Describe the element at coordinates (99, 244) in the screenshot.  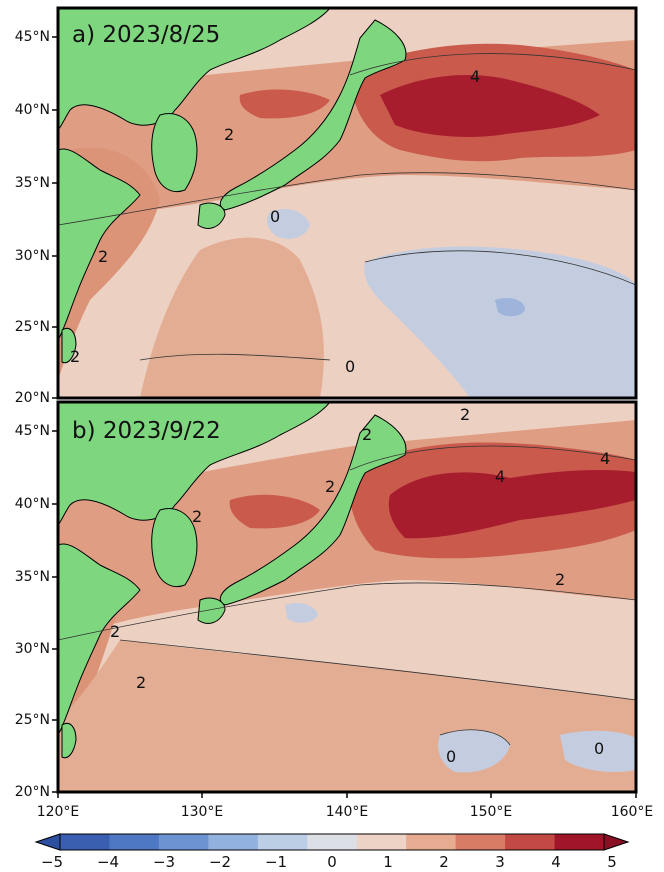
I see `panel-a-land-china-coast` at that location.